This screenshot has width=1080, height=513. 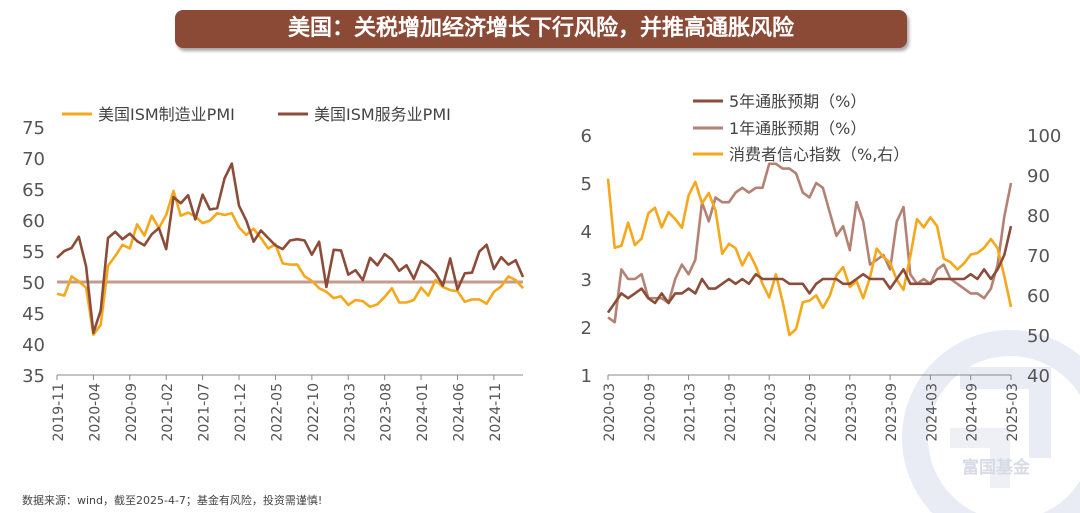 What do you see at coordinates (241, 412) in the screenshot?
I see `x-tick-label: 2021-12` at bounding box center [241, 412].